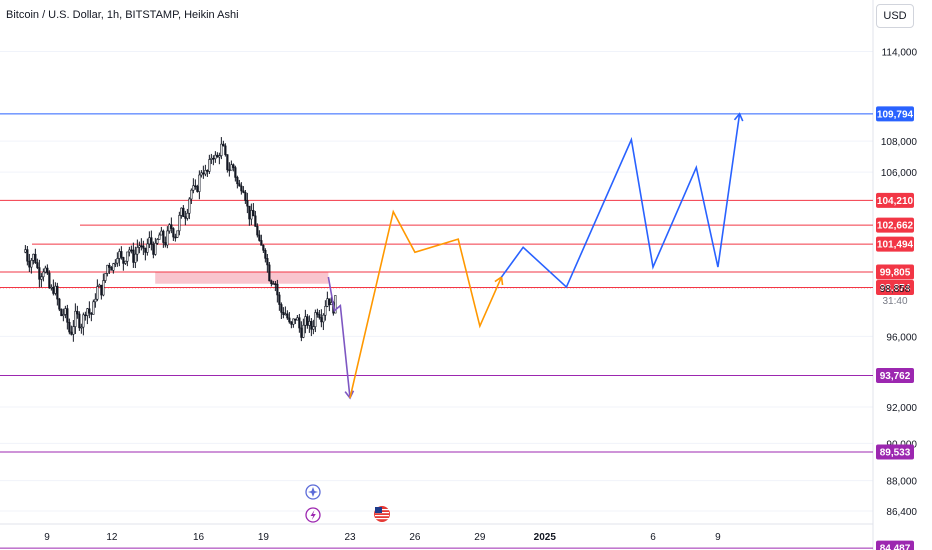 The width and height of the screenshot is (932, 550). I want to click on candlesticks, so click(180, 239).